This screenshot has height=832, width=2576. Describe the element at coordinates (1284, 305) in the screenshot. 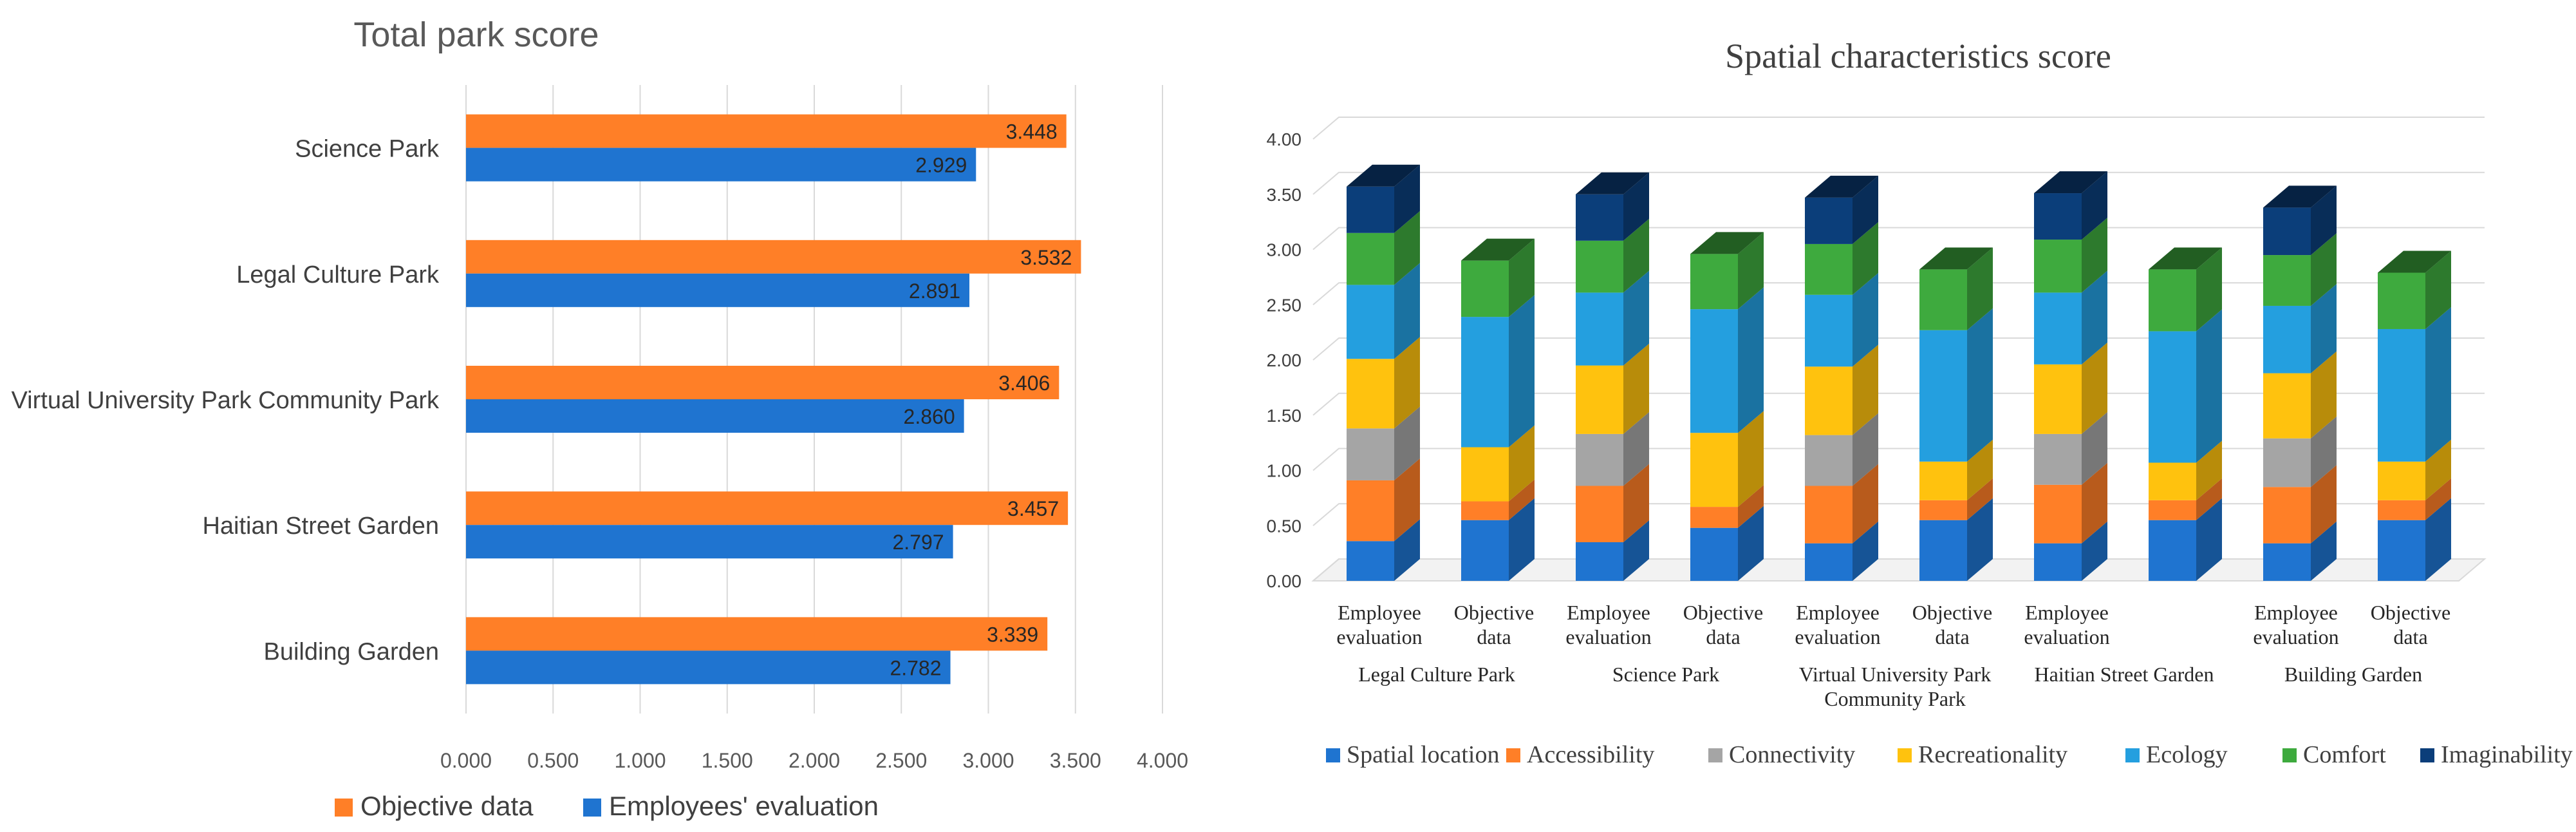

I see `y-tick-label: 2.50` at that location.